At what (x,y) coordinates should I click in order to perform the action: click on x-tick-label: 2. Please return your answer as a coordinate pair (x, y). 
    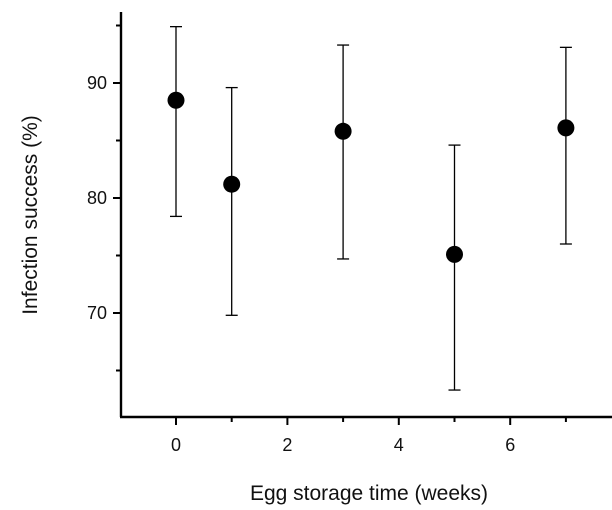
    Looking at the image, I should click on (287, 445).